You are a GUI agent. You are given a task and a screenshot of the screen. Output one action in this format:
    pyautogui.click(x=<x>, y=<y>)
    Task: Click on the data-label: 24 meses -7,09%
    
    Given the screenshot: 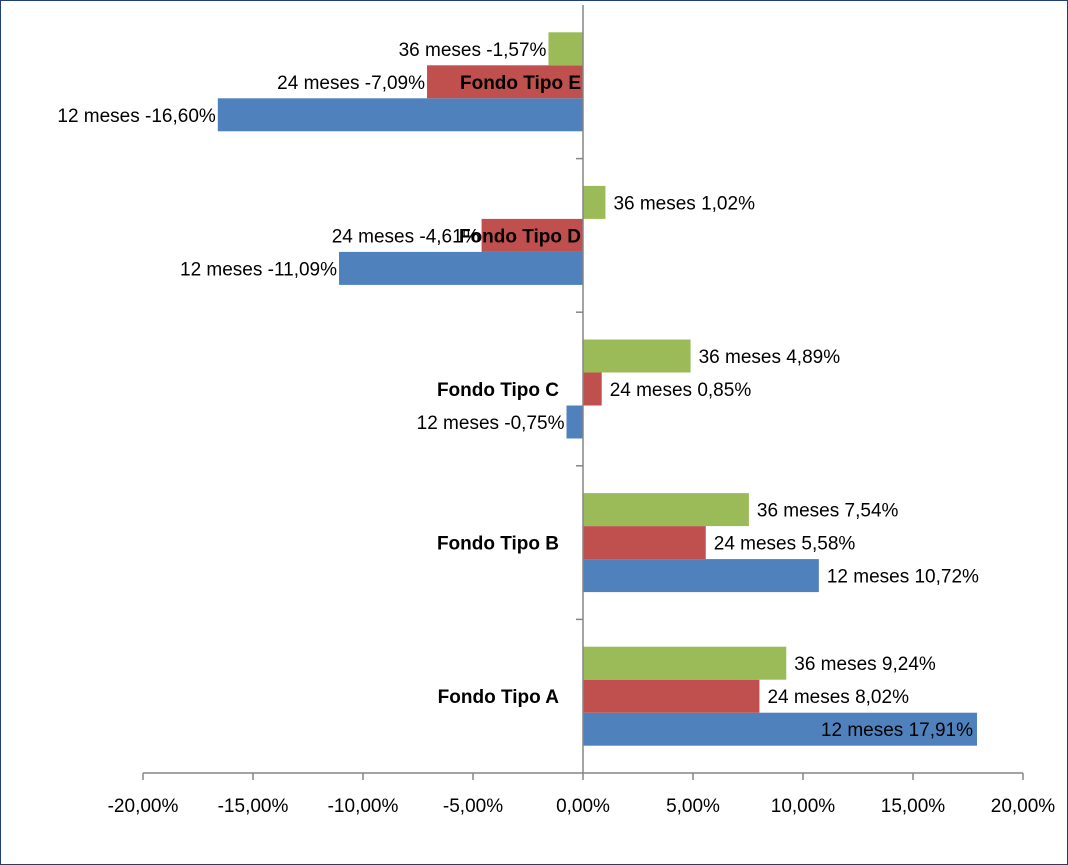 What is the action you would take?
    pyautogui.click(x=351, y=83)
    